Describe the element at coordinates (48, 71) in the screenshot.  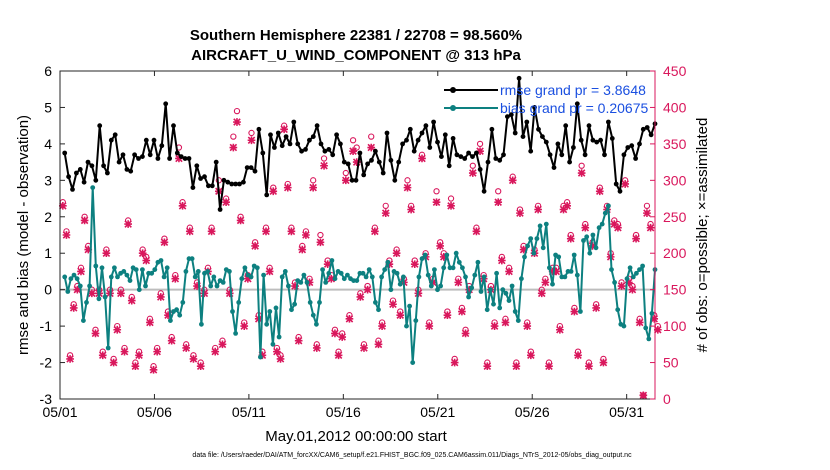
I see `y-left-tick-label: 6` at that location.